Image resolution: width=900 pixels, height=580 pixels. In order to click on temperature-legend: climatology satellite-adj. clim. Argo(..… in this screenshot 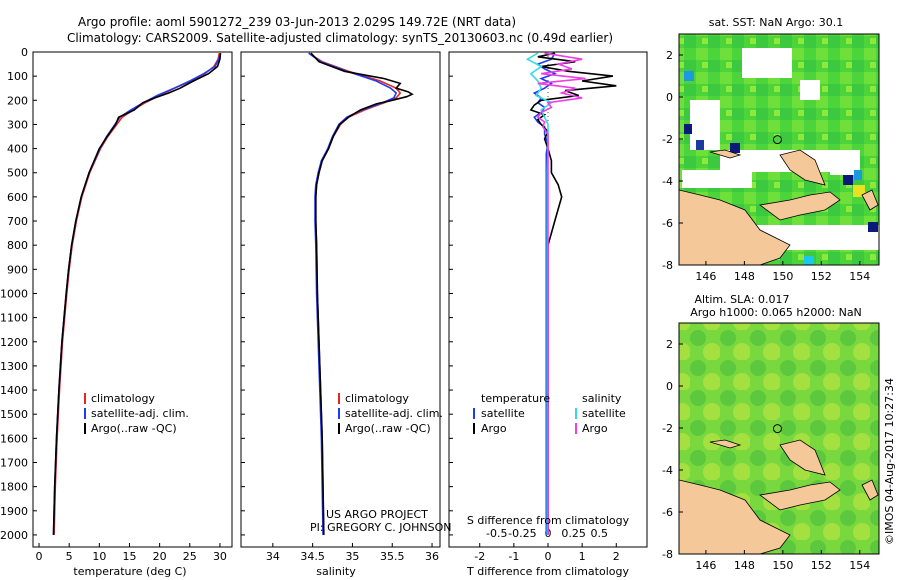, I will do `click(136, 413)`.